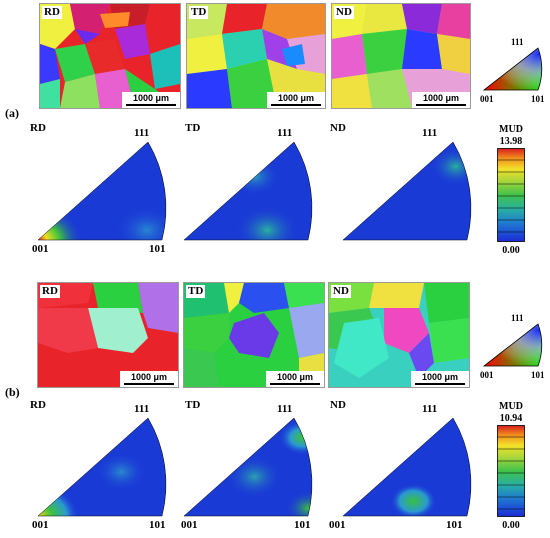 Image resolution: width=550 pixels, height=538 pixels. What do you see at coordinates (256, 56) in the screenshot?
I see `ebsd-map-a-td: TD 1000 μm` at bounding box center [256, 56].